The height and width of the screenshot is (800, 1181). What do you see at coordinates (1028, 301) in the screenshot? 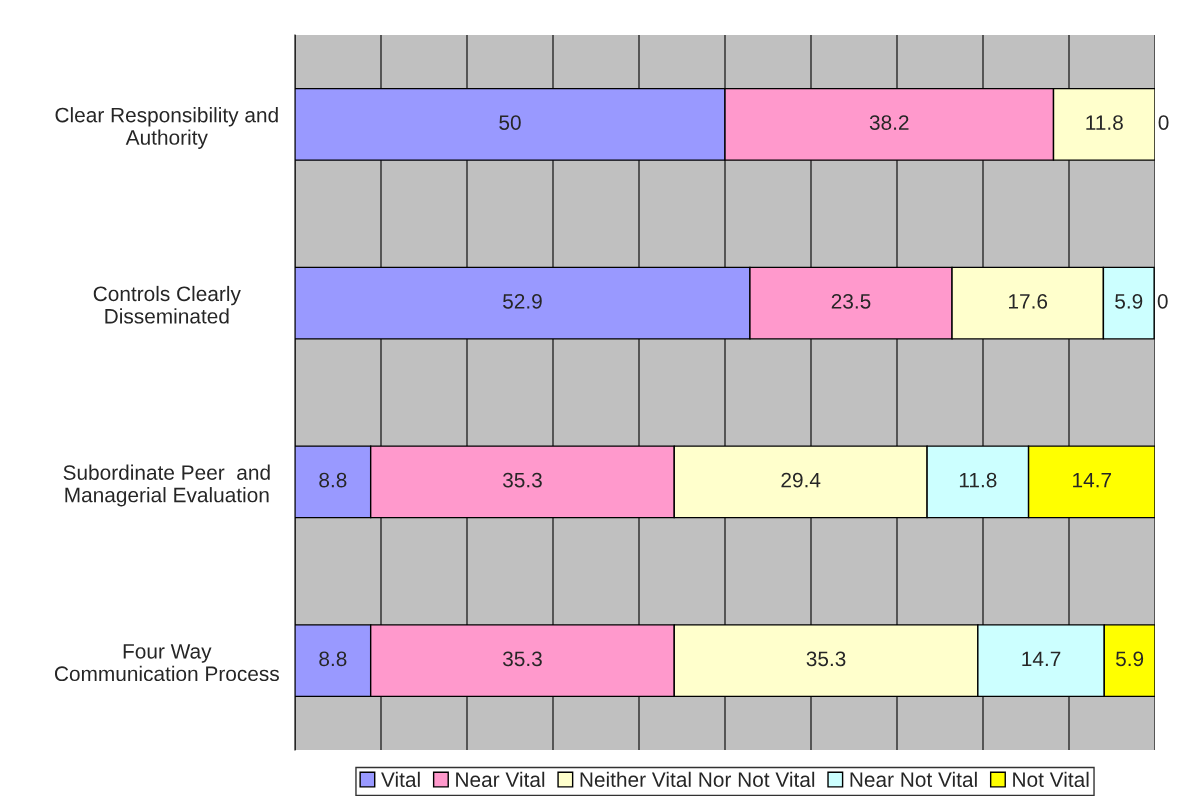
I see `data-label: 17.6` at bounding box center [1028, 301].